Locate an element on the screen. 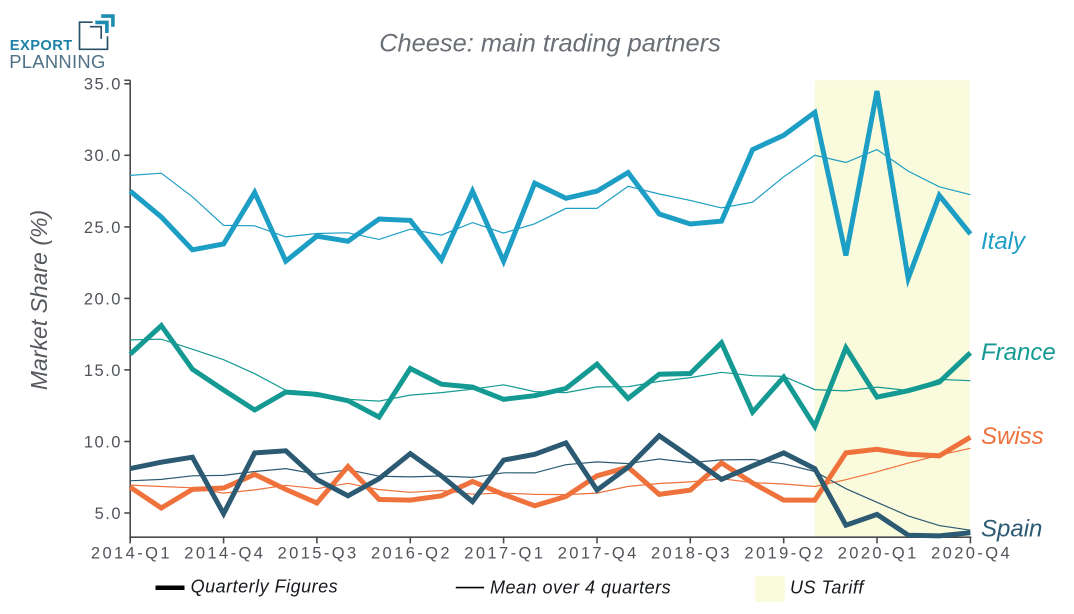 The image size is (1074, 614). svg-text: 2017-Q1 is located at coordinates (504, 554).